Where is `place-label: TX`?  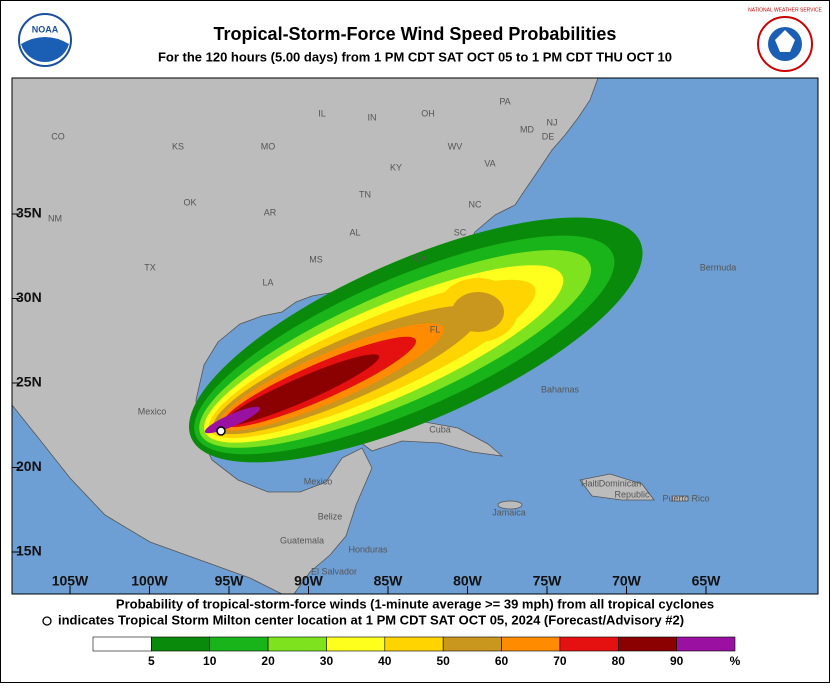
place-label: TX is located at coordinates (150, 267).